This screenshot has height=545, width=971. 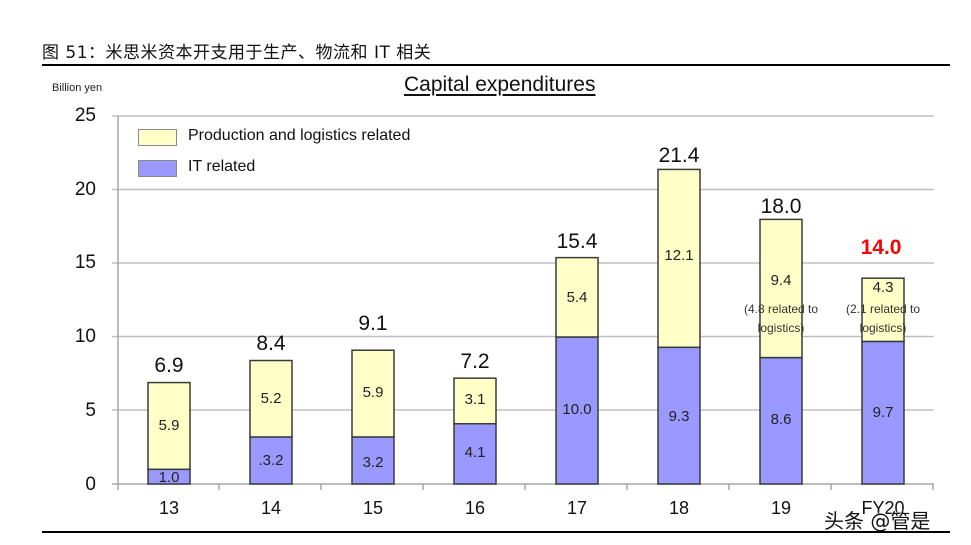 What do you see at coordinates (85, 115) in the screenshot?
I see `y-tick-label: 25` at bounding box center [85, 115].